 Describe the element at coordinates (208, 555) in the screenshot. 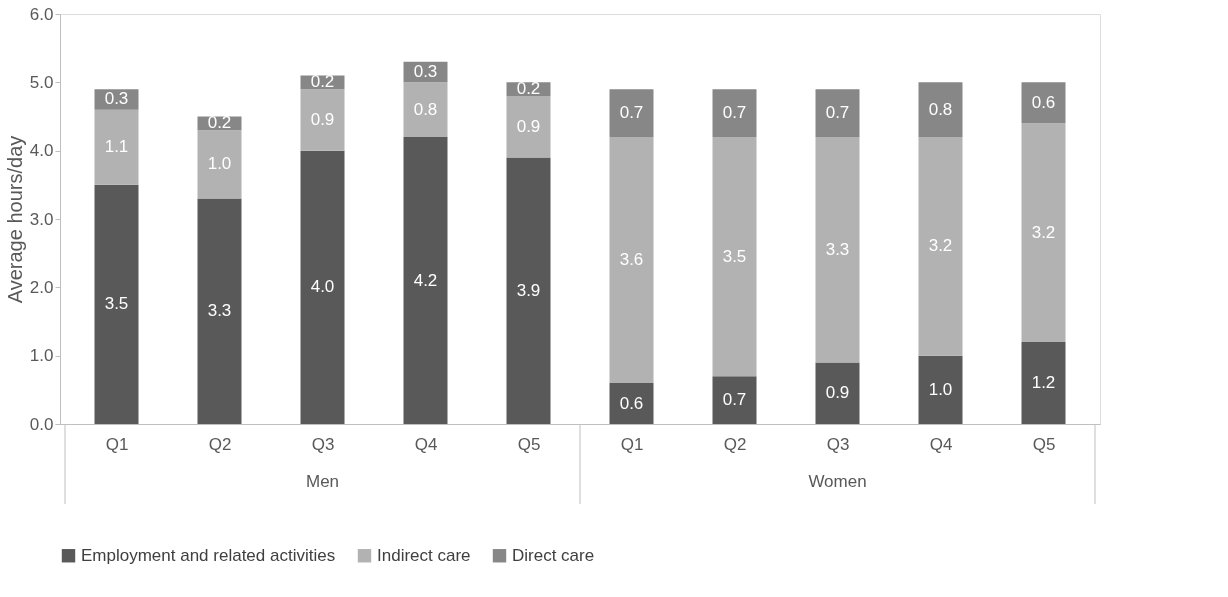

I see `legend-label: Employment and related activities` at that location.